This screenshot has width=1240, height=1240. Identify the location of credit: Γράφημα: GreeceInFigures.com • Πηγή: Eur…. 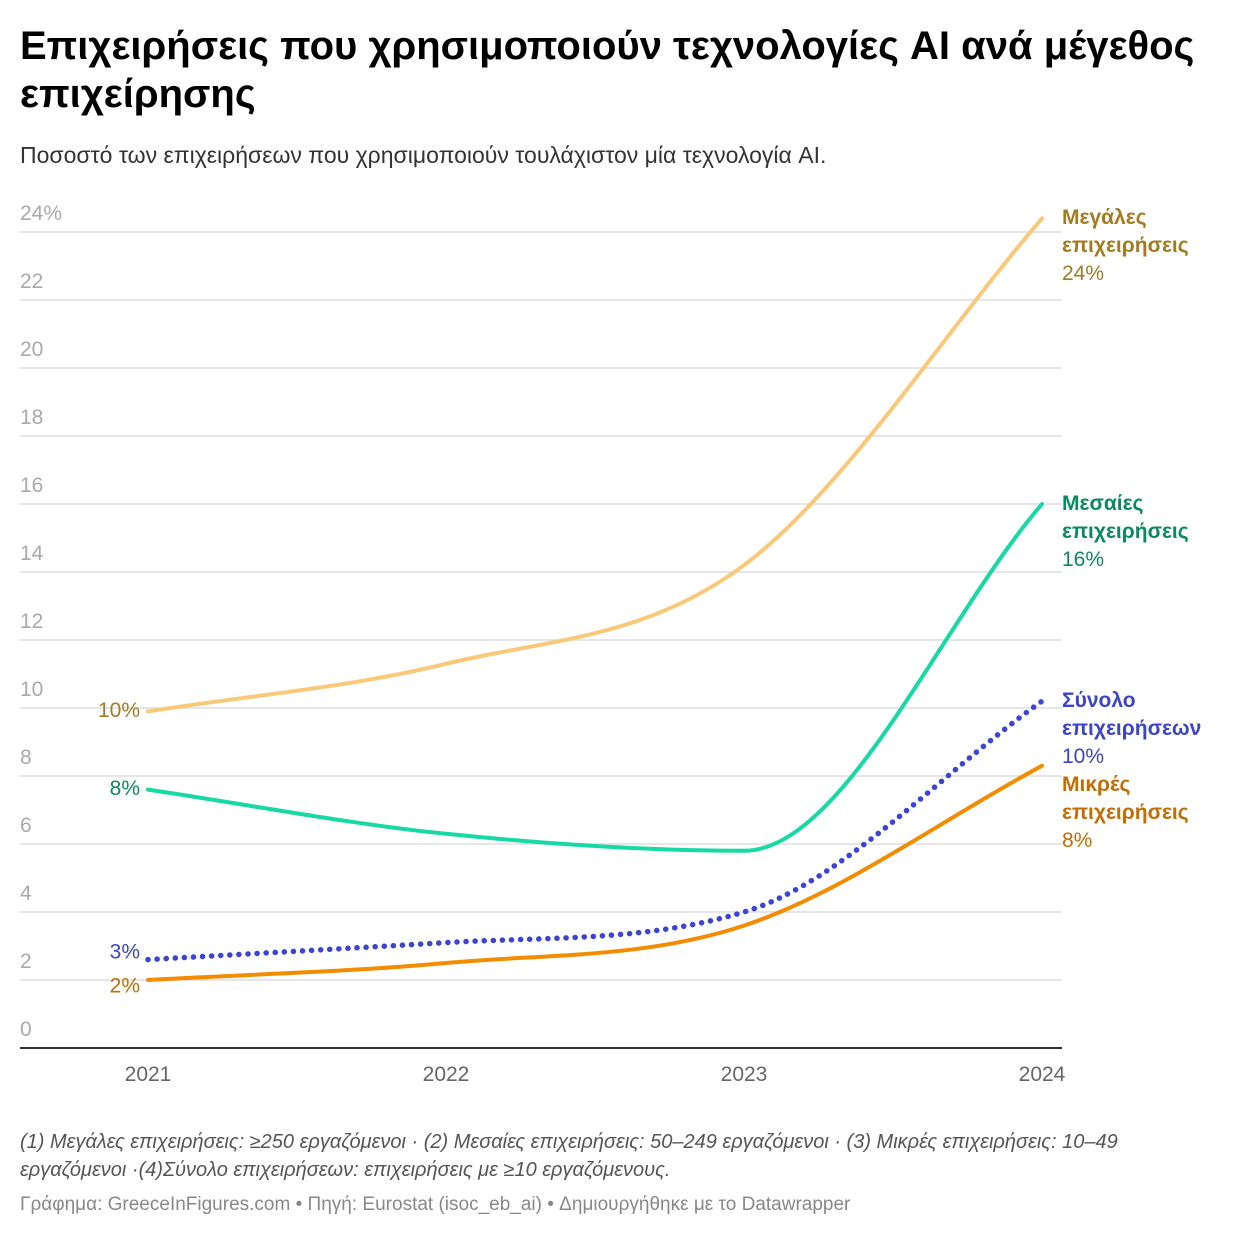
(435, 1204).